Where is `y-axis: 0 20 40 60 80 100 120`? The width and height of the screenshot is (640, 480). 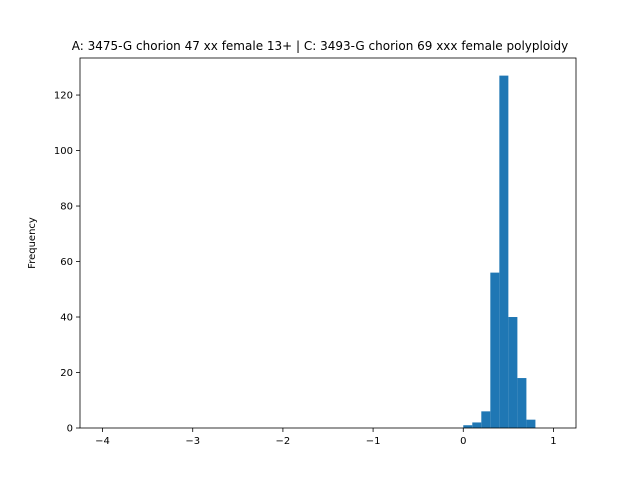
y-axis: 0 20 40 60 80 100 120 is located at coordinates (67, 263).